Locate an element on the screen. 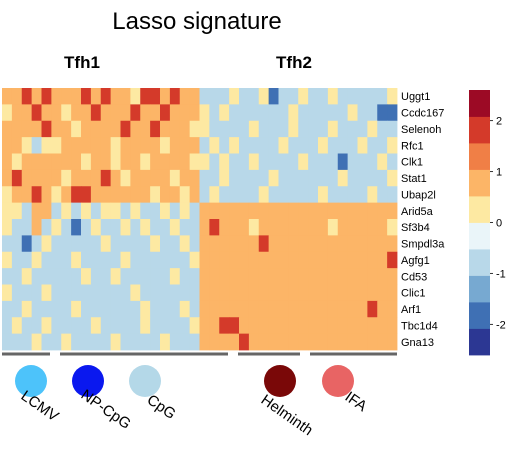  gene-label: Selenoh is located at coordinates (421, 130).